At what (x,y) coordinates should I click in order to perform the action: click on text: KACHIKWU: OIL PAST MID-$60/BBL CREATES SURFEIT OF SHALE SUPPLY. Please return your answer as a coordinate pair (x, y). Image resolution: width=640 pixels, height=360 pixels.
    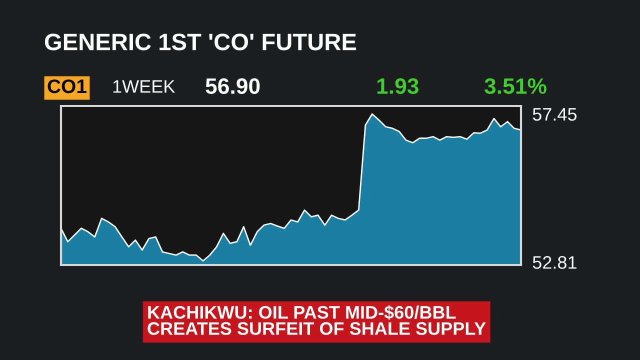
    Looking at the image, I should click on (317, 320).